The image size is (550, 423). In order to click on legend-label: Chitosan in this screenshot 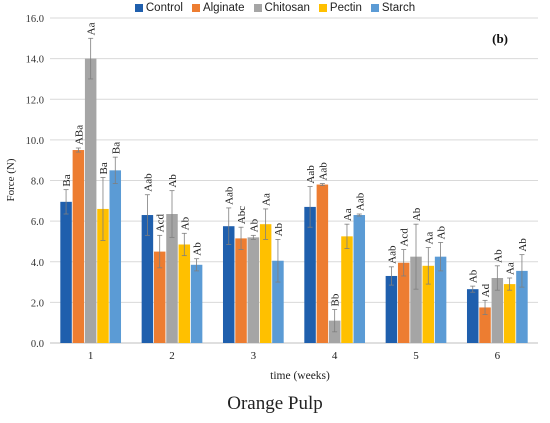, I will do `click(287, 8)`.